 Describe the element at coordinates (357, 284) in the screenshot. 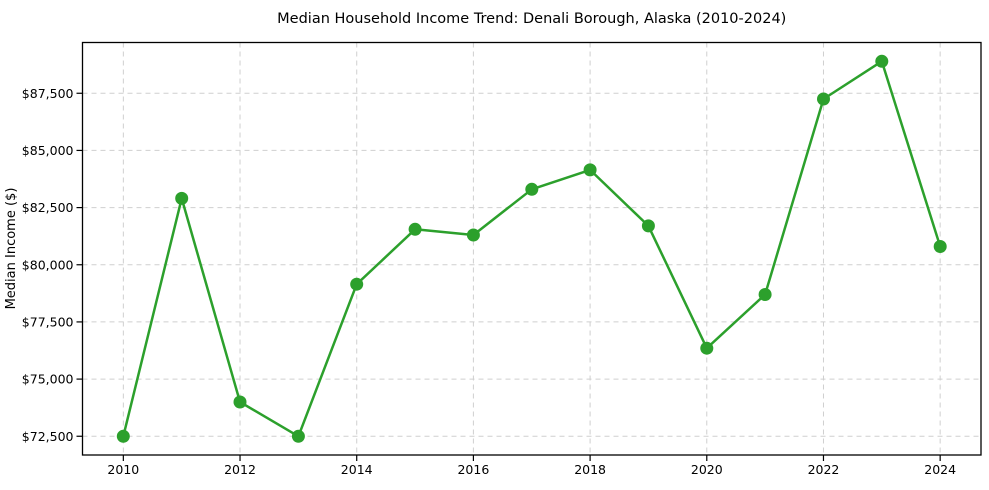

I see `data-point-2014` at that location.